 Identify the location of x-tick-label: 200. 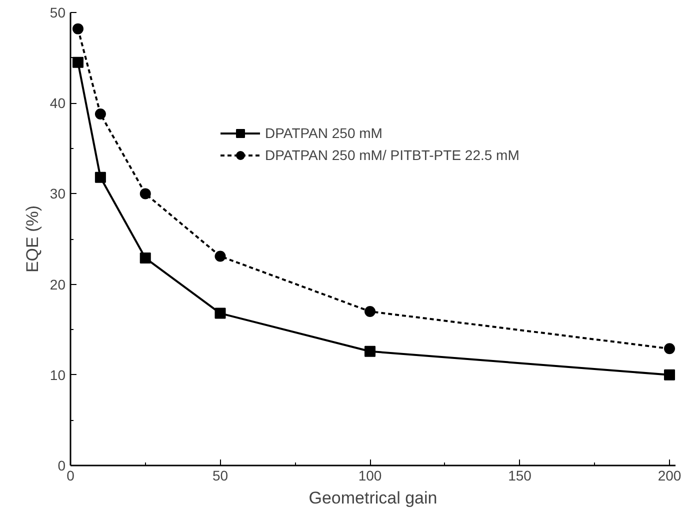
(670, 476).